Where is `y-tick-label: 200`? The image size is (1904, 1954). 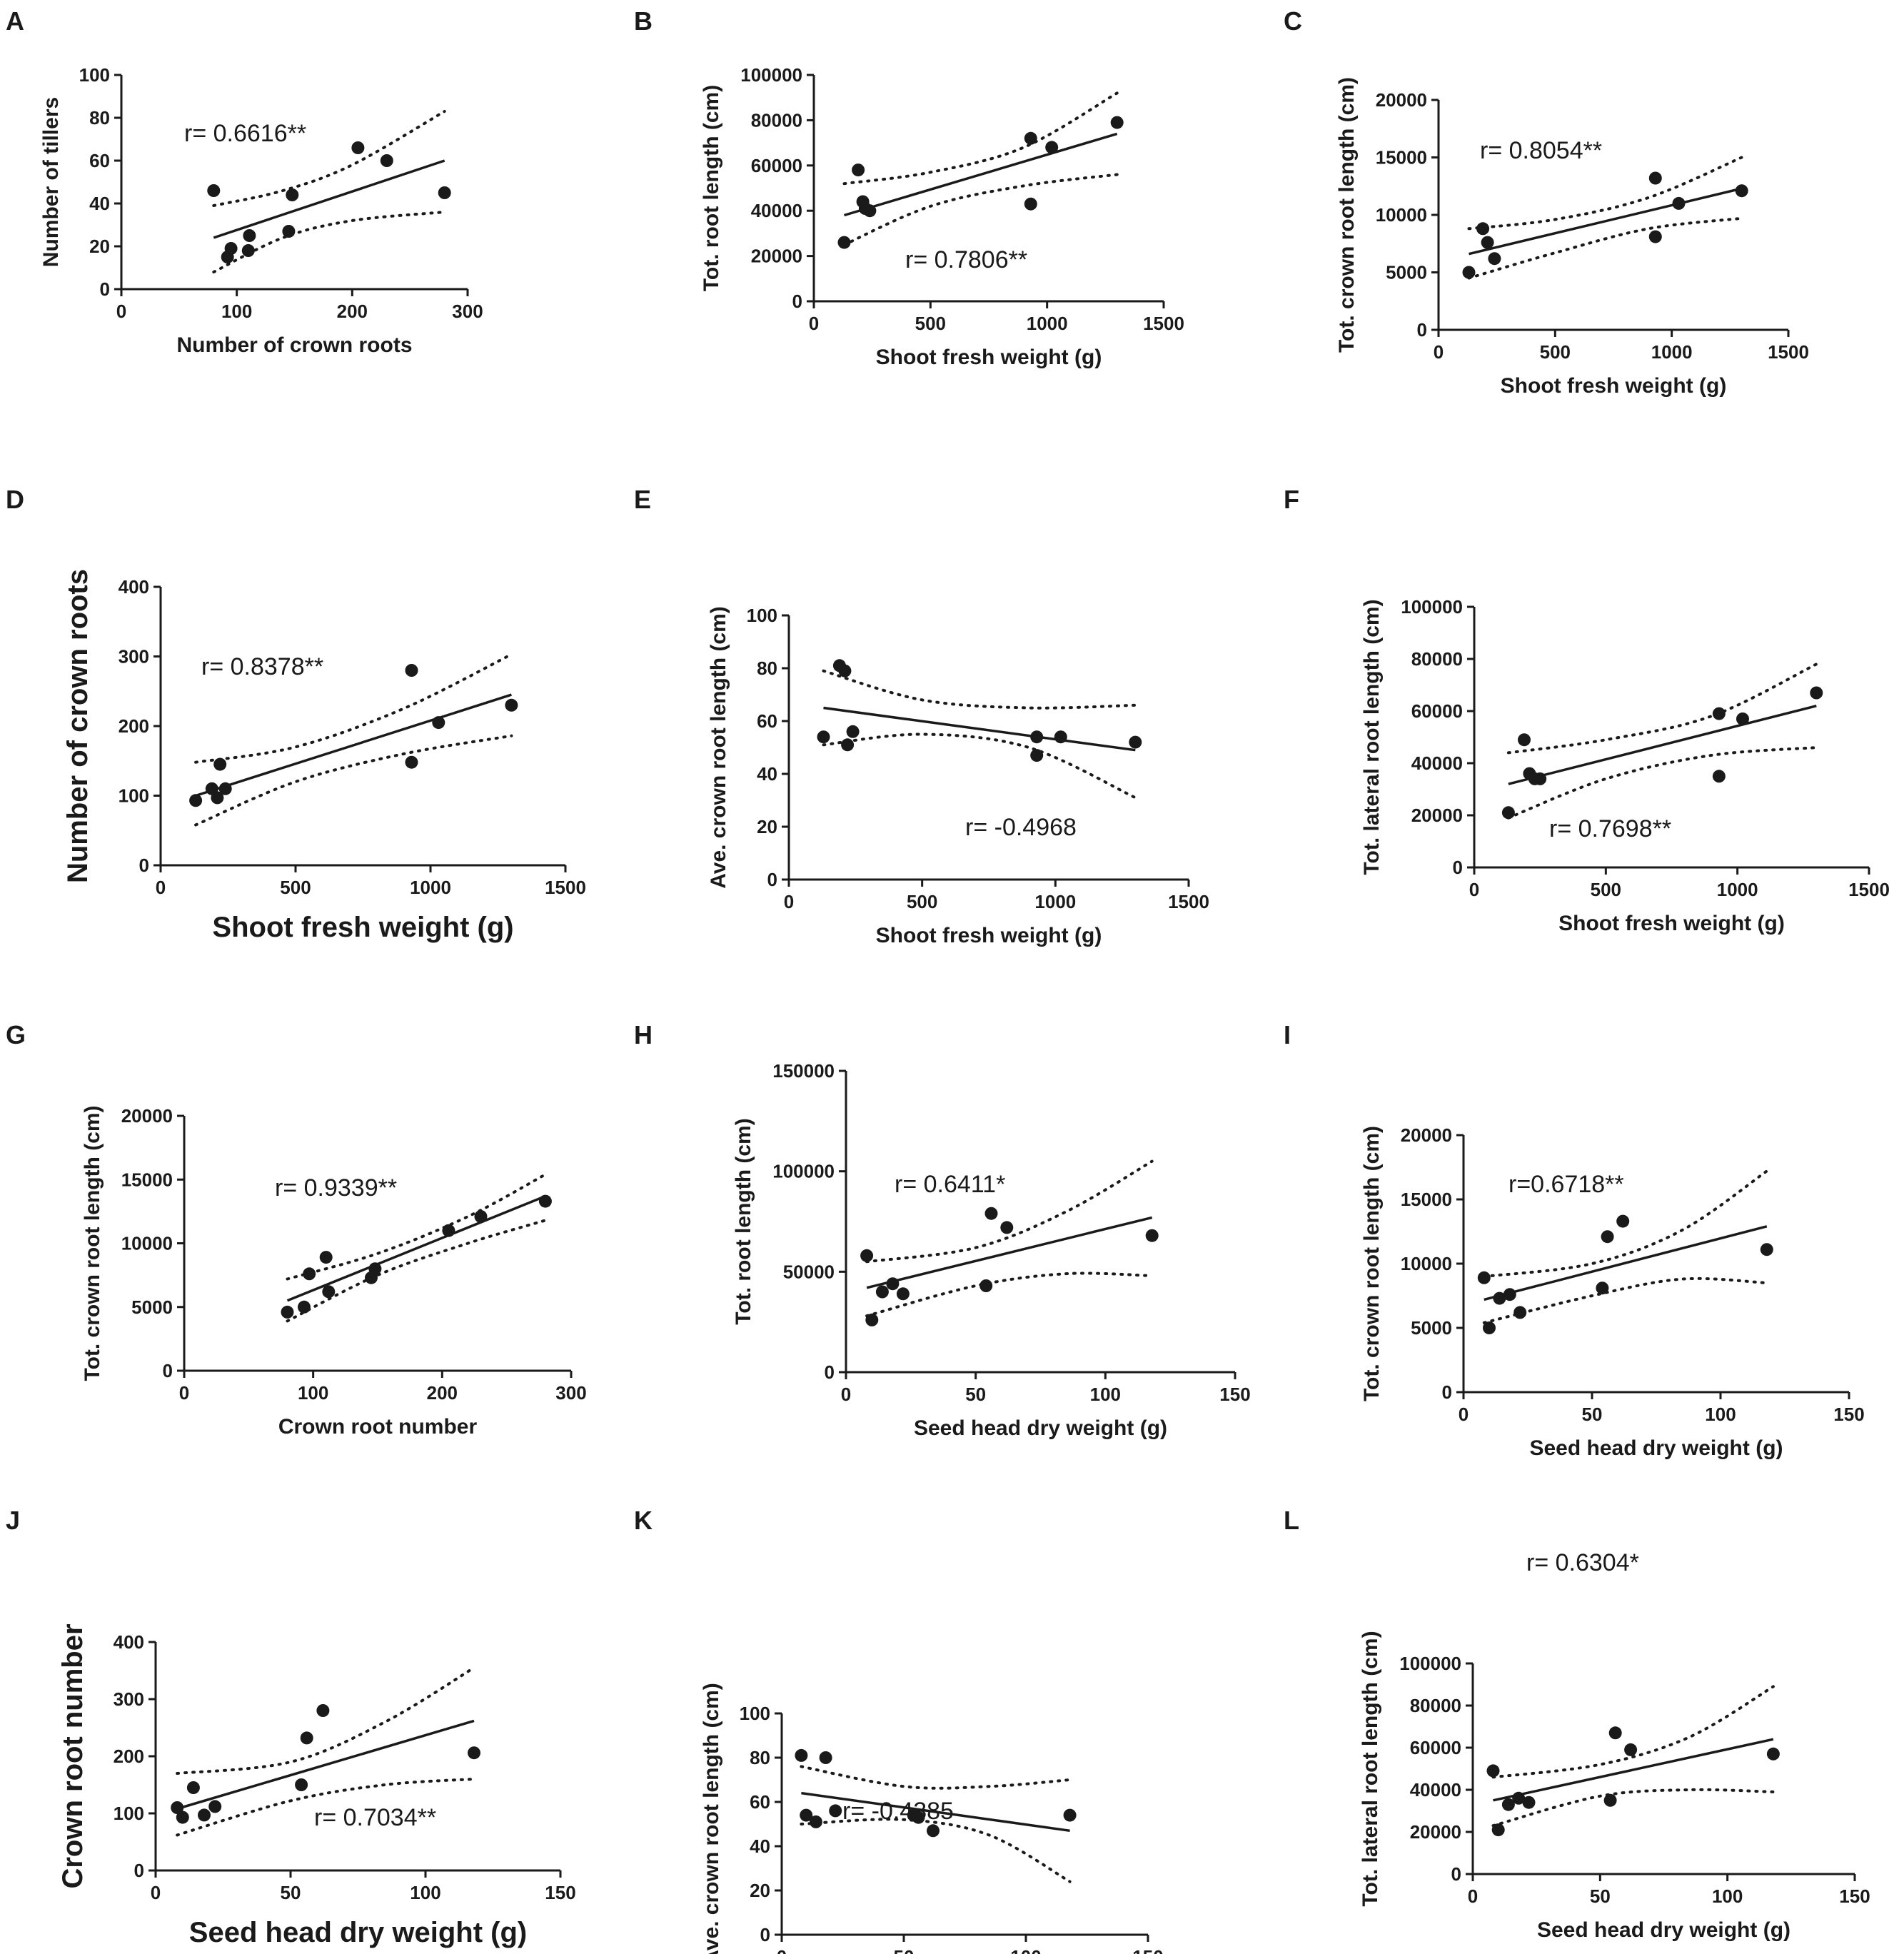
y-tick-label: 200 is located at coordinates (129, 1757).